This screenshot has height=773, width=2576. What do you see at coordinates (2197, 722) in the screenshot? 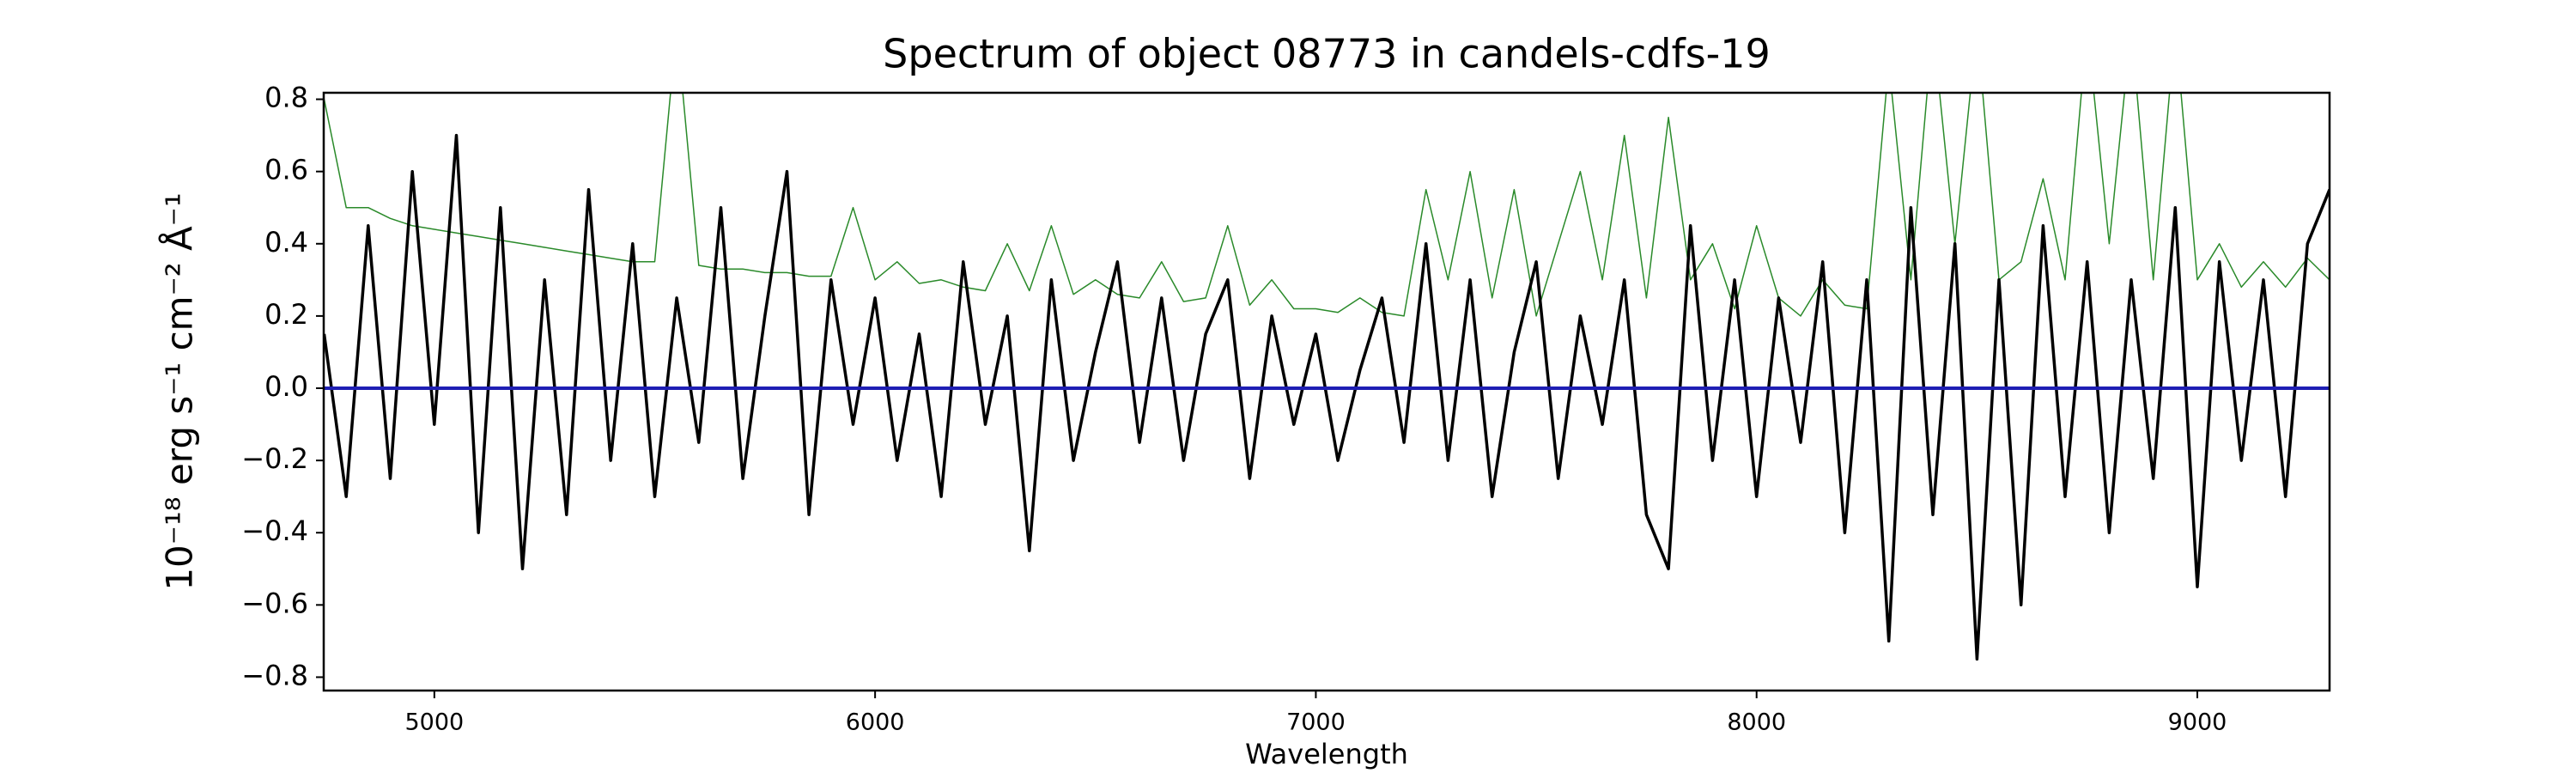
I see `x-tick-label: 9000` at bounding box center [2197, 722].